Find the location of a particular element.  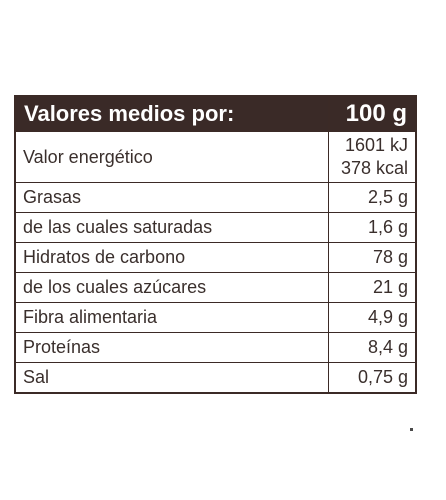

table-row: de los cuales azúcares 21 g is located at coordinates (215, 287).